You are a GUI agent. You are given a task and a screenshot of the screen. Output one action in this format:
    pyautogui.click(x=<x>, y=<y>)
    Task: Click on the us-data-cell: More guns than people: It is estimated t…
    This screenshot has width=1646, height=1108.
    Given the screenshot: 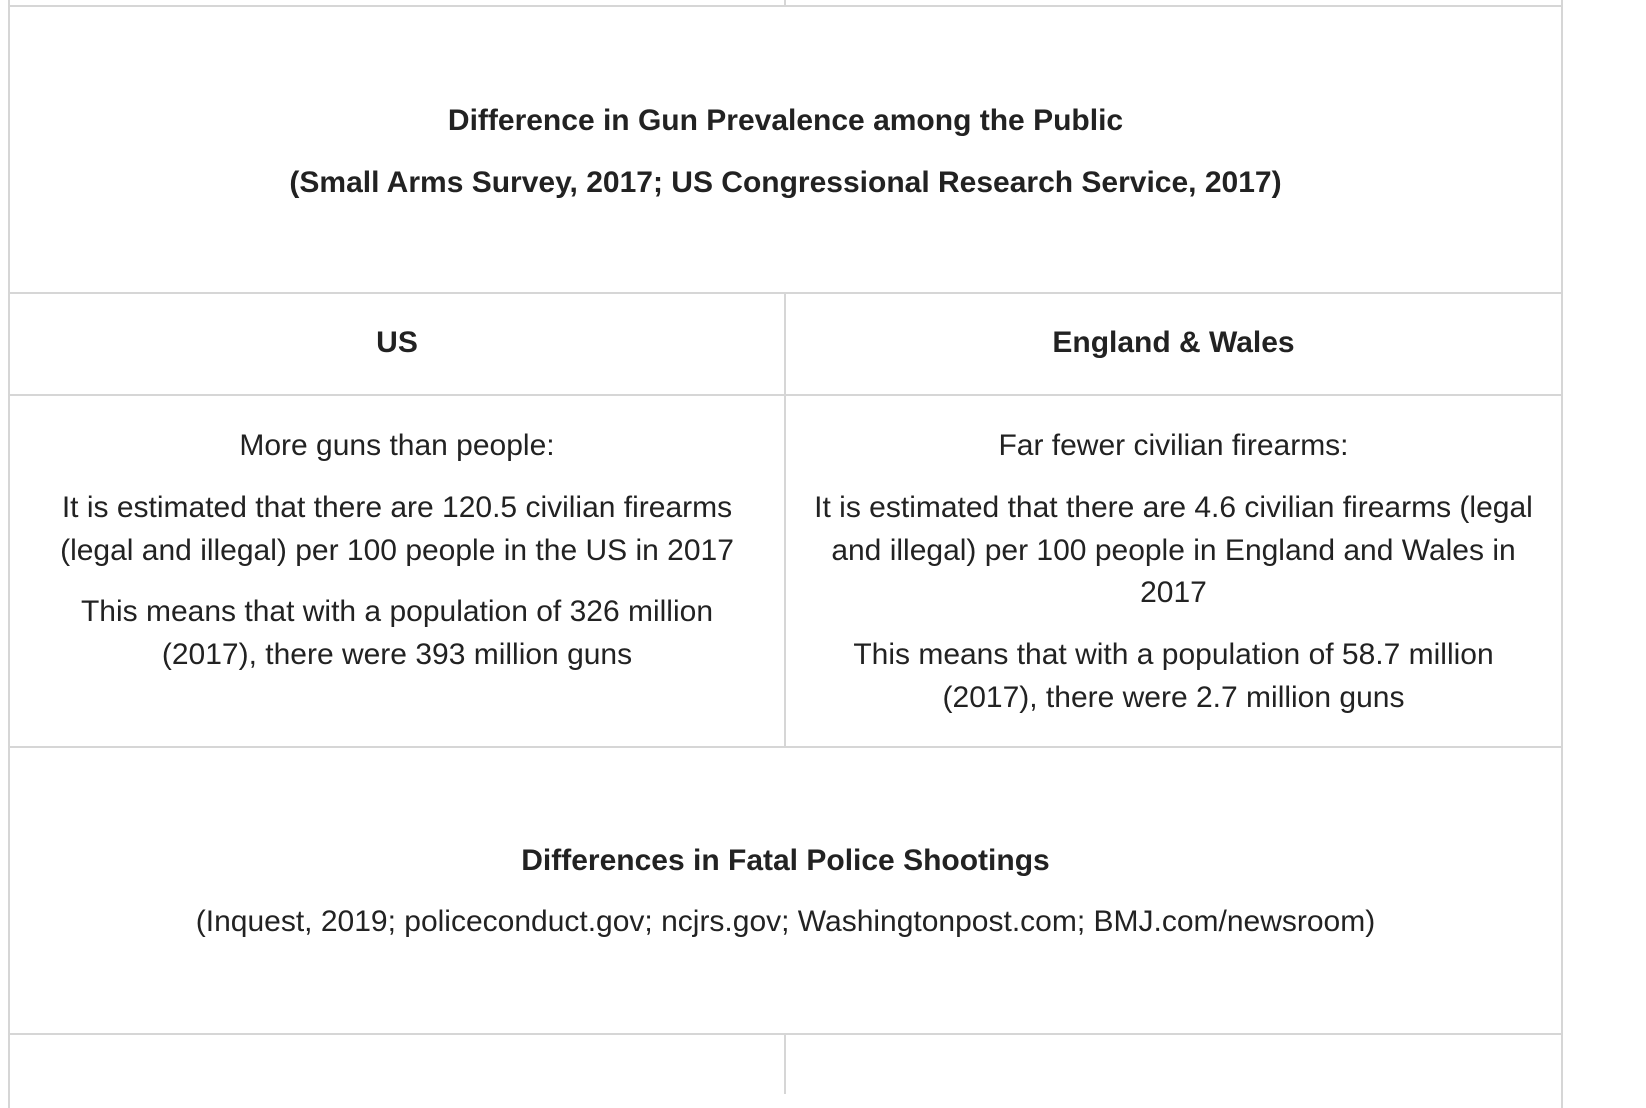 What is the action you would take?
    pyautogui.click(x=397, y=571)
    